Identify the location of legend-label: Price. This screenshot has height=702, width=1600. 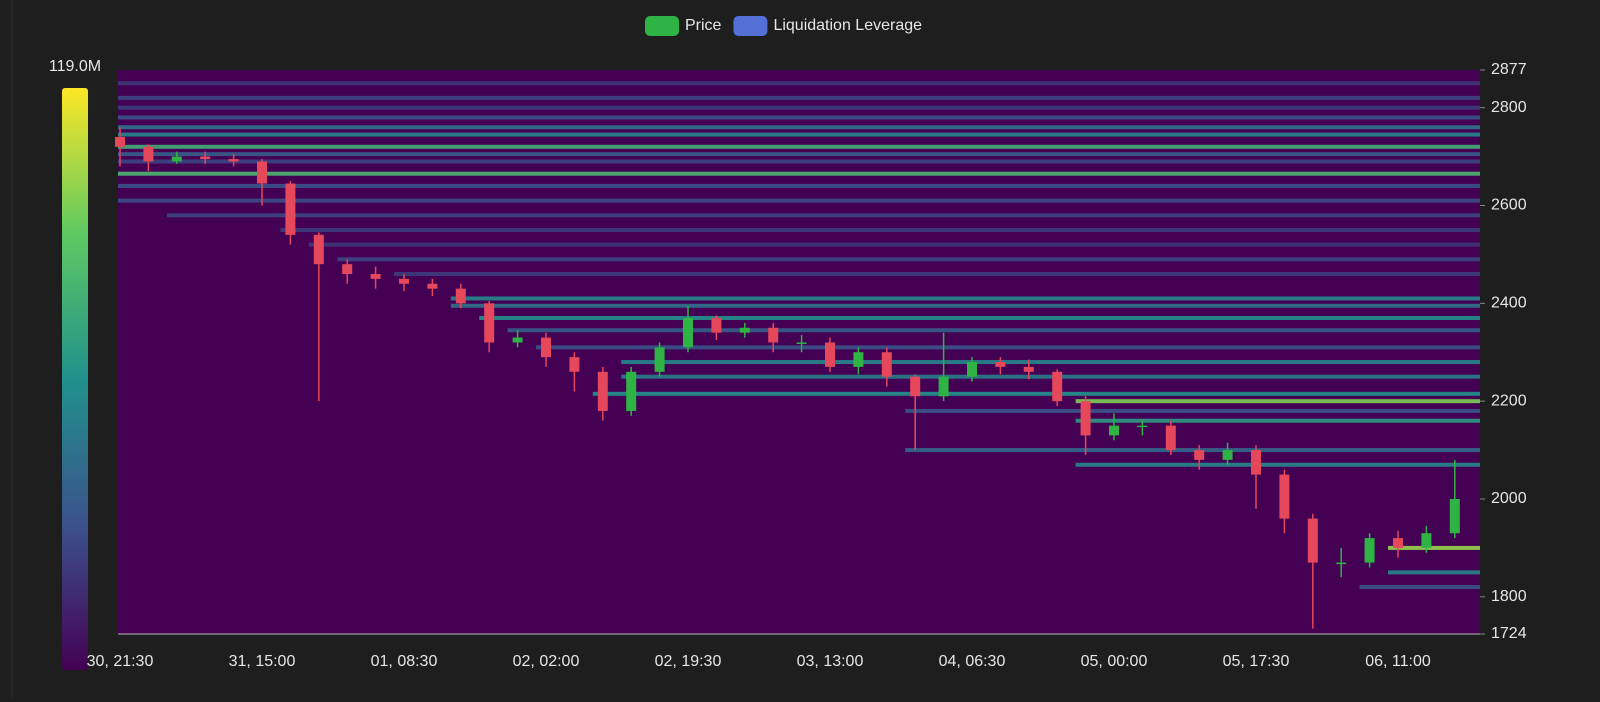
(703, 25).